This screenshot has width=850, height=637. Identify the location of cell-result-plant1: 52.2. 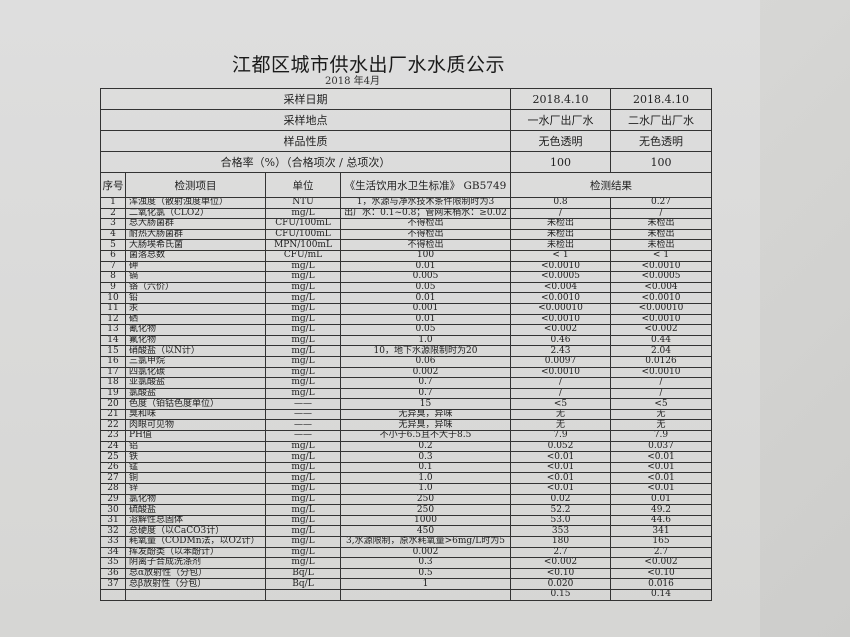
(560, 510).